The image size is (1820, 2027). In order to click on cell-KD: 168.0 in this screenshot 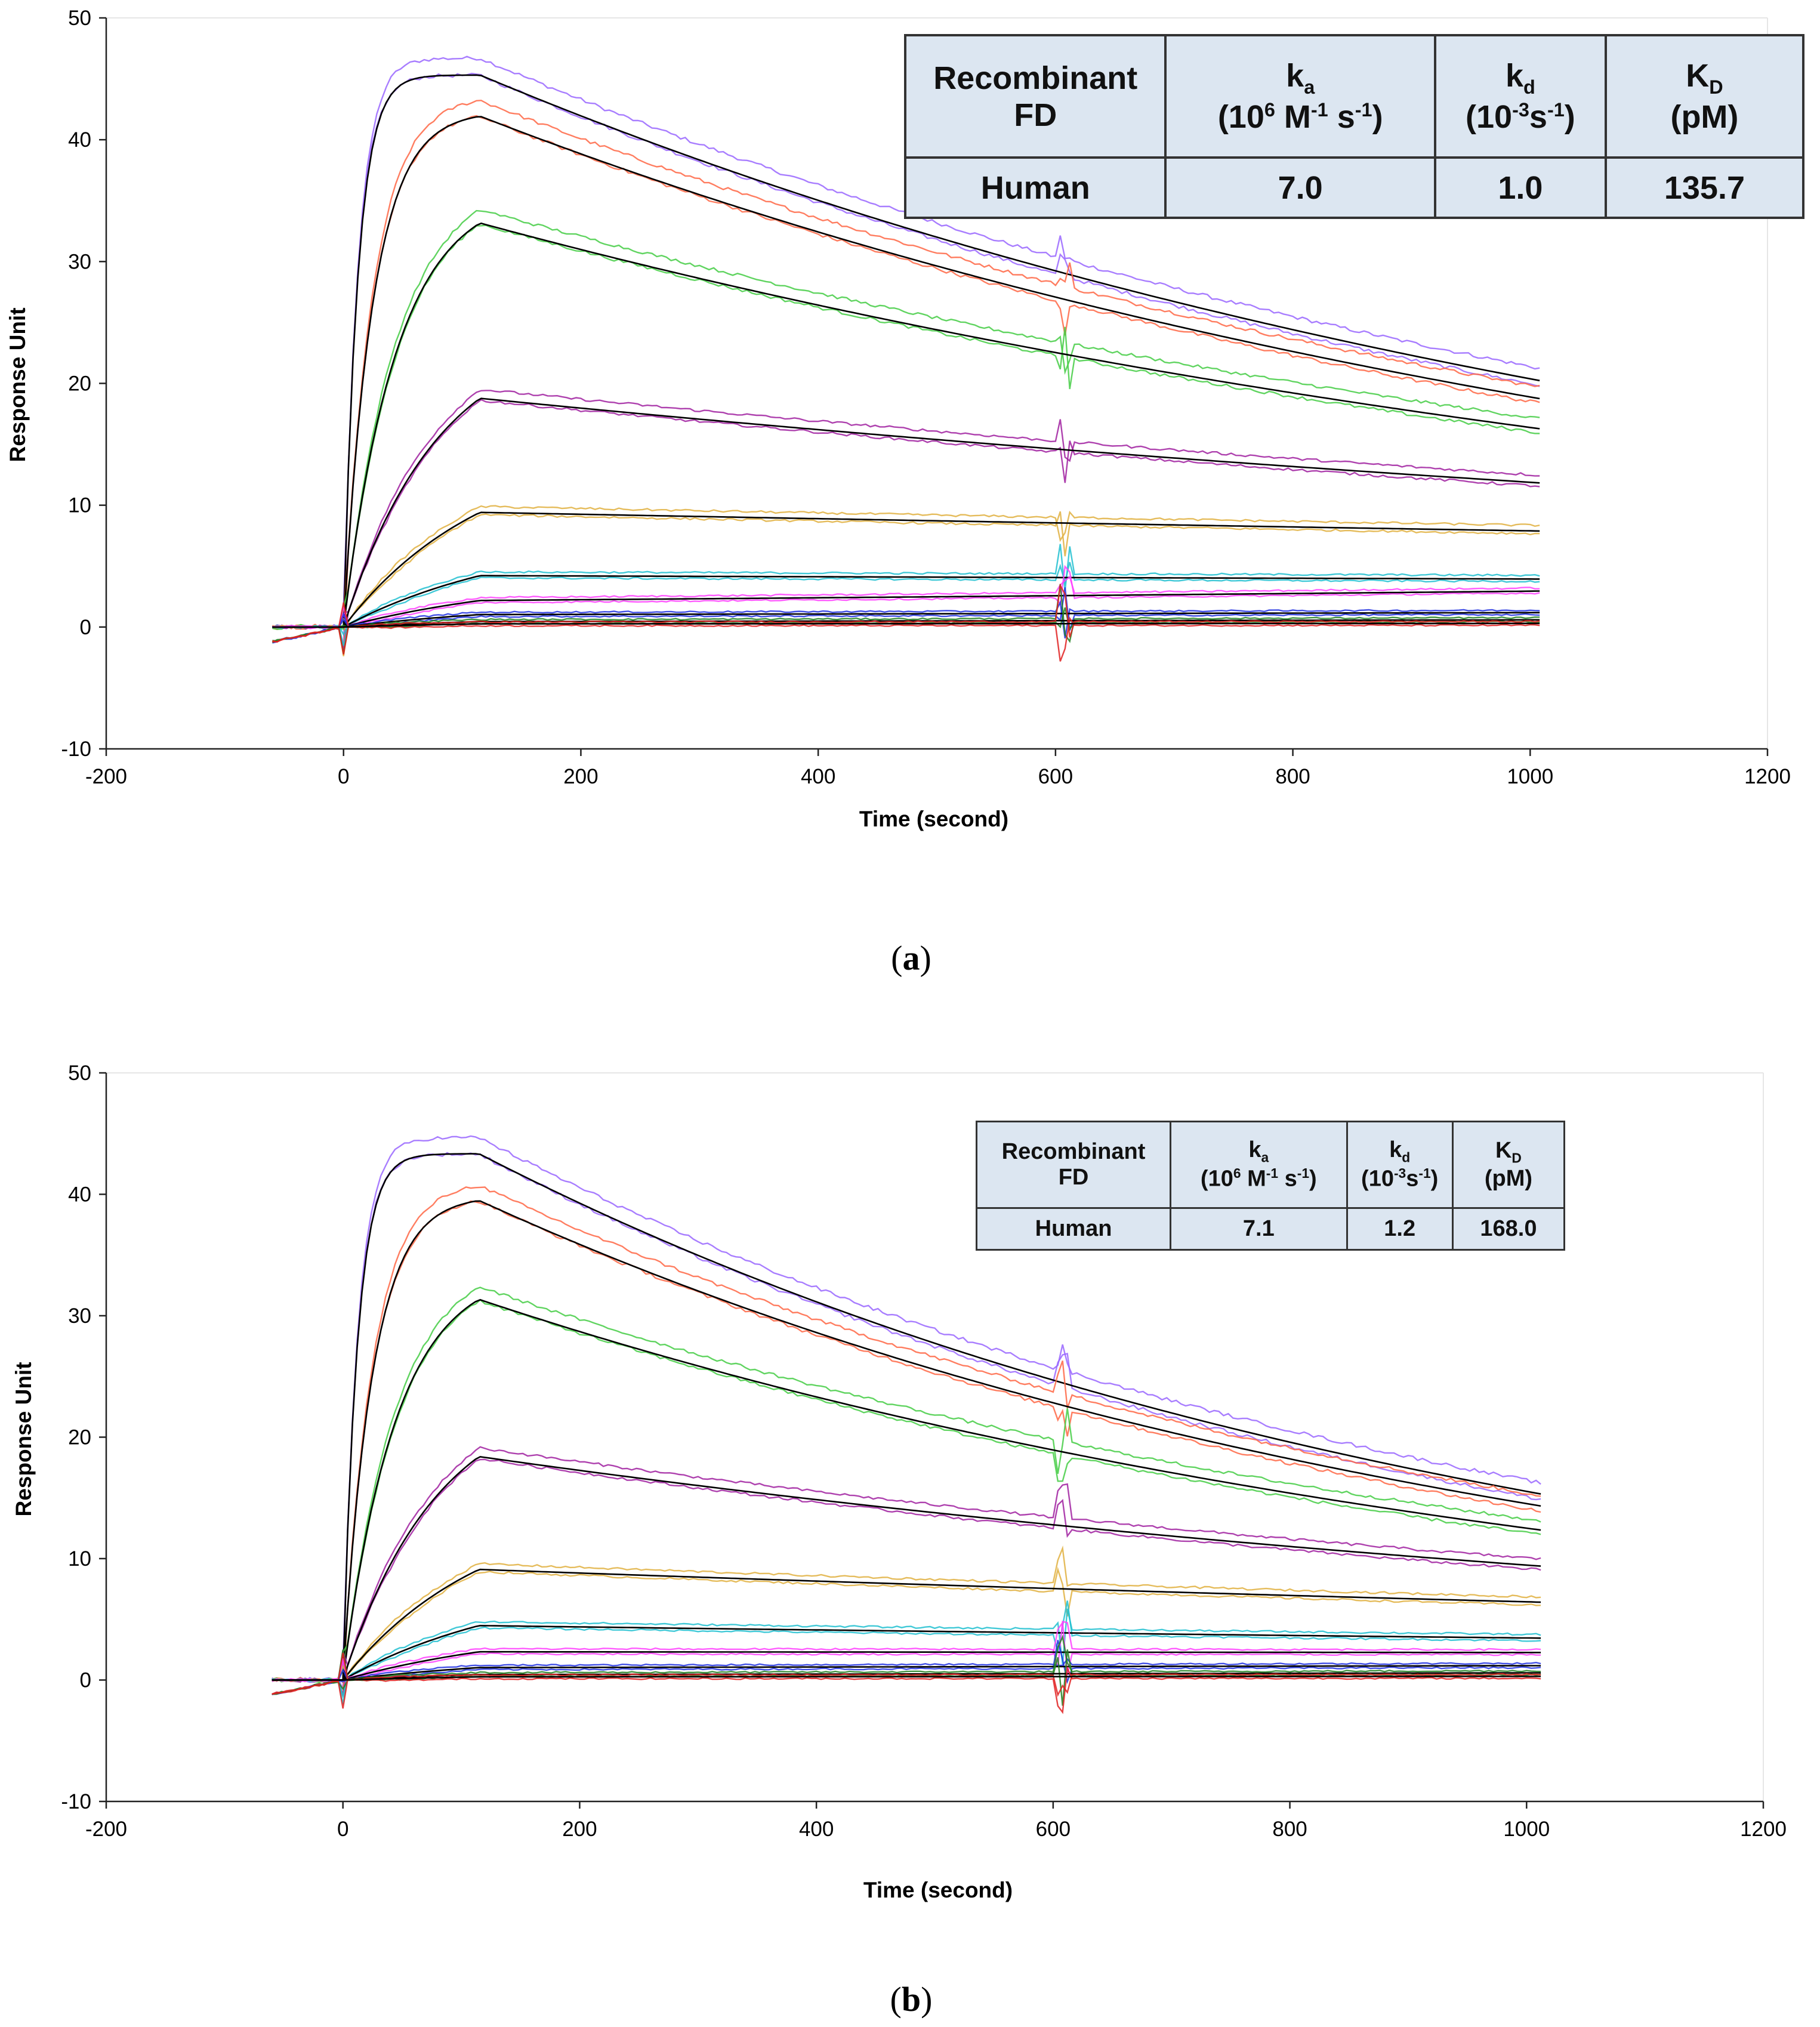, I will do `click(1509, 1229)`.